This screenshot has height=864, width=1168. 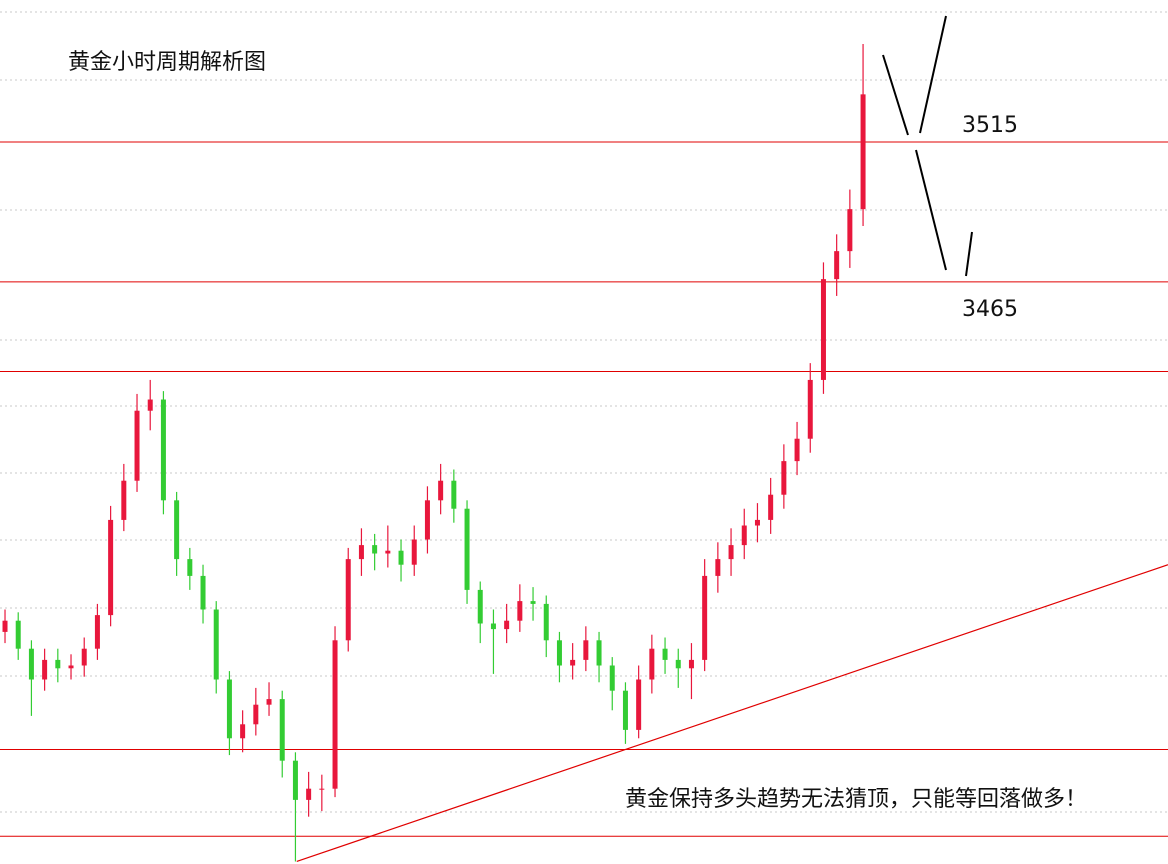 I want to click on chart-title: 黄金小时周期解析图, so click(x=167, y=62).